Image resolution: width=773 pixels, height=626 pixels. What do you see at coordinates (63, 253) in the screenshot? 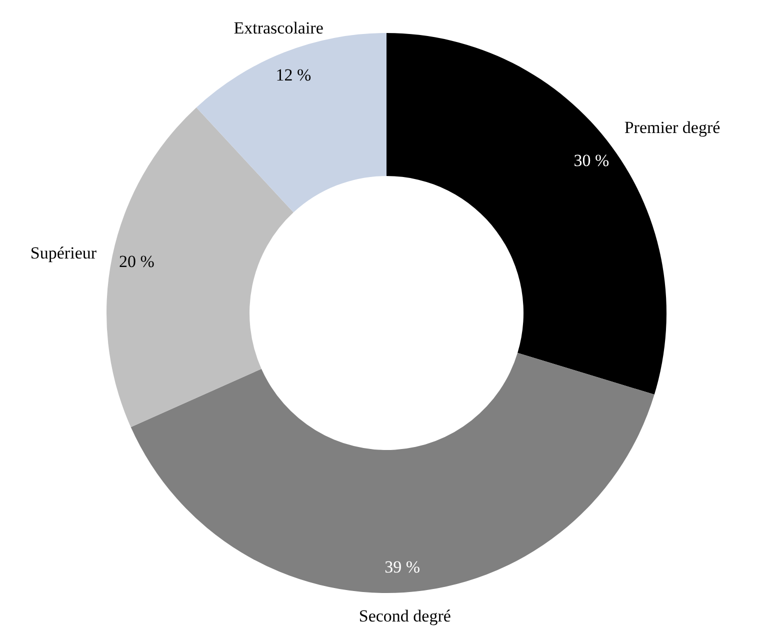
I see `slice-label: Supérieur` at bounding box center [63, 253].